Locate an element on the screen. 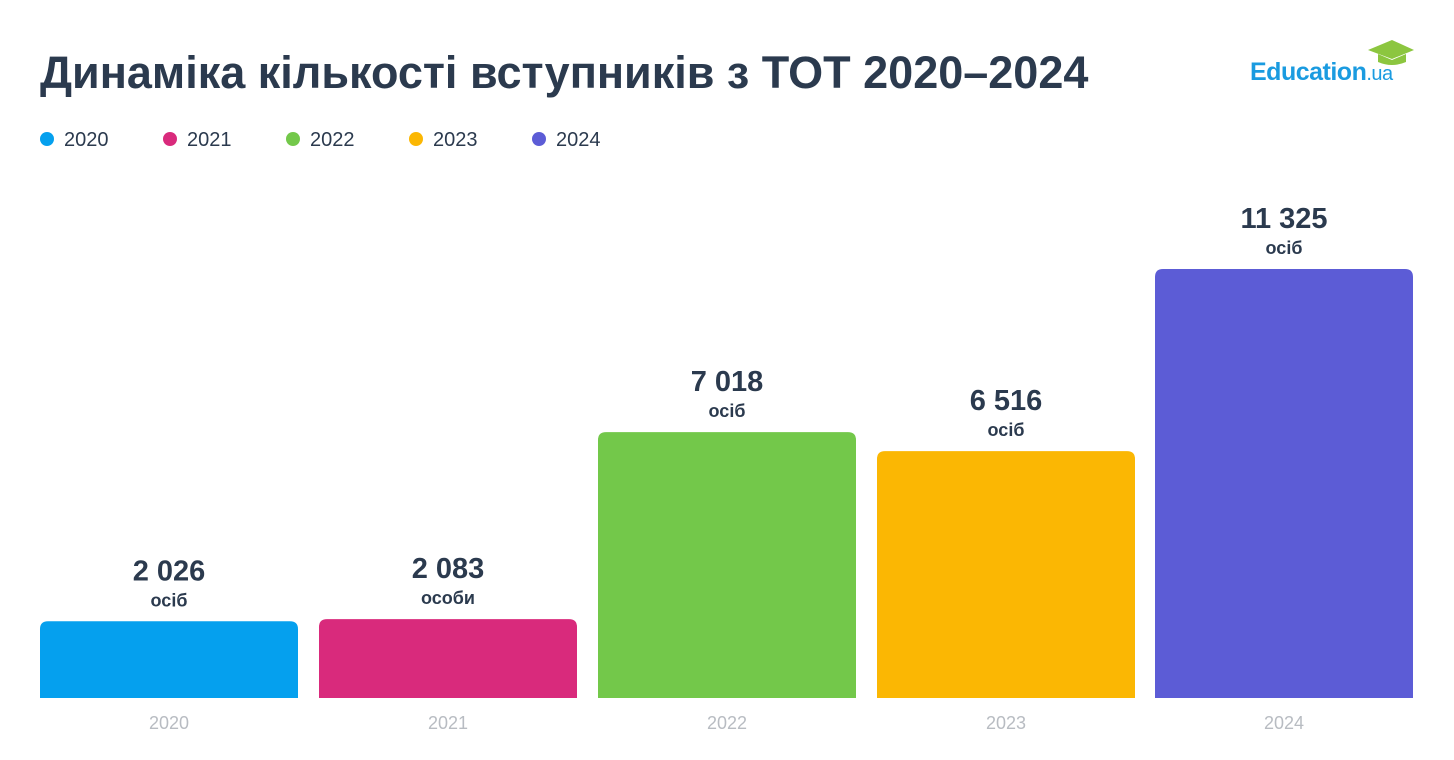 This screenshot has width=1454, height=760. value-label: 2 026 is located at coordinates (169, 571).